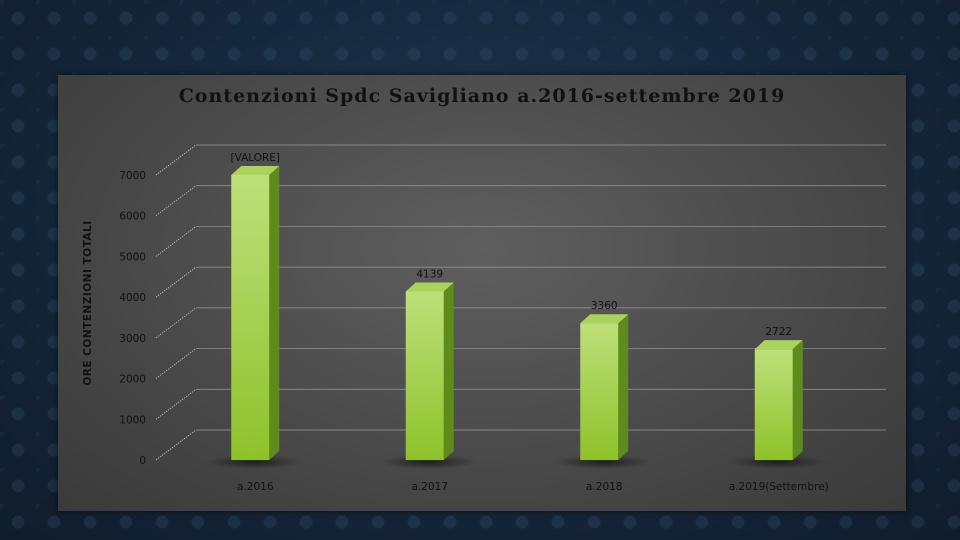 This screenshot has height=540, width=960. I want to click on x-tick-label: a.2018, so click(604, 487).